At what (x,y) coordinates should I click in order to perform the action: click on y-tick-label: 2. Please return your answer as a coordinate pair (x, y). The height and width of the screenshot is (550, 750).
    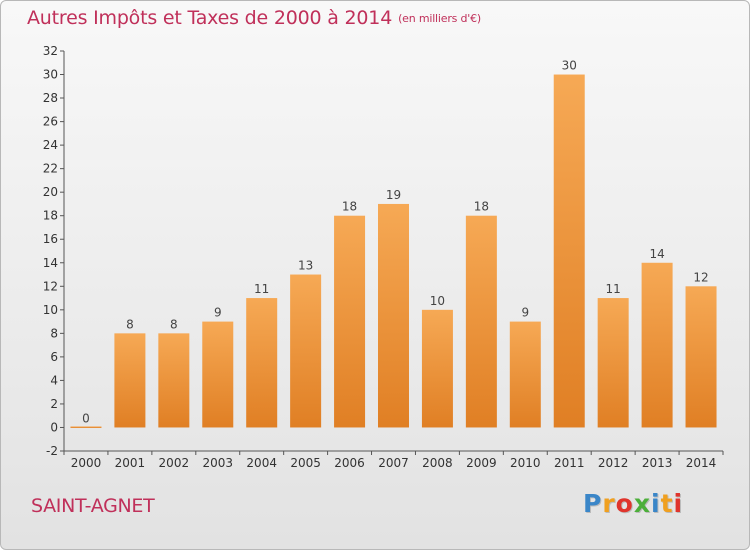
    Looking at the image, I should click on (54, 404).